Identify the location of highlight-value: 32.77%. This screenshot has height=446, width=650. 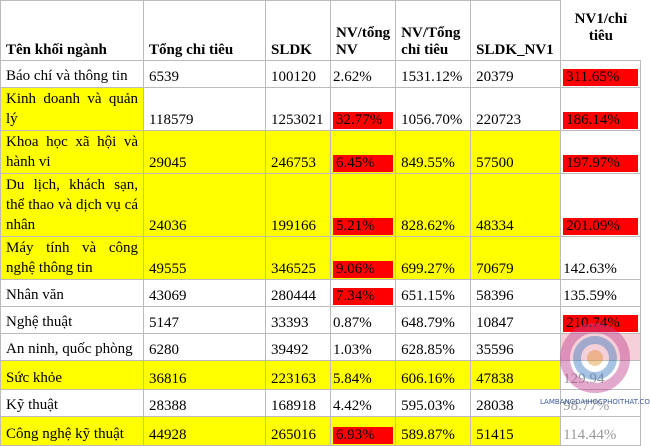
(363, 120).